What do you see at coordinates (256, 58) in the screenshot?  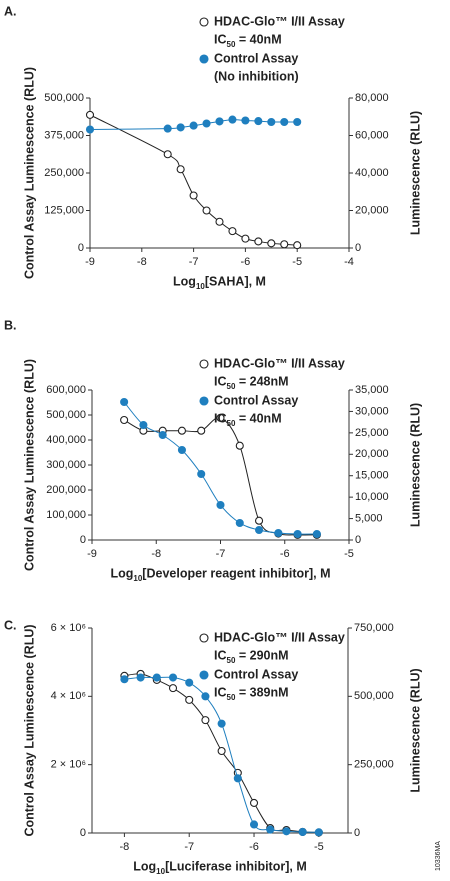 I see `legend-label: Control Assay` at bounding box center [256, 58].